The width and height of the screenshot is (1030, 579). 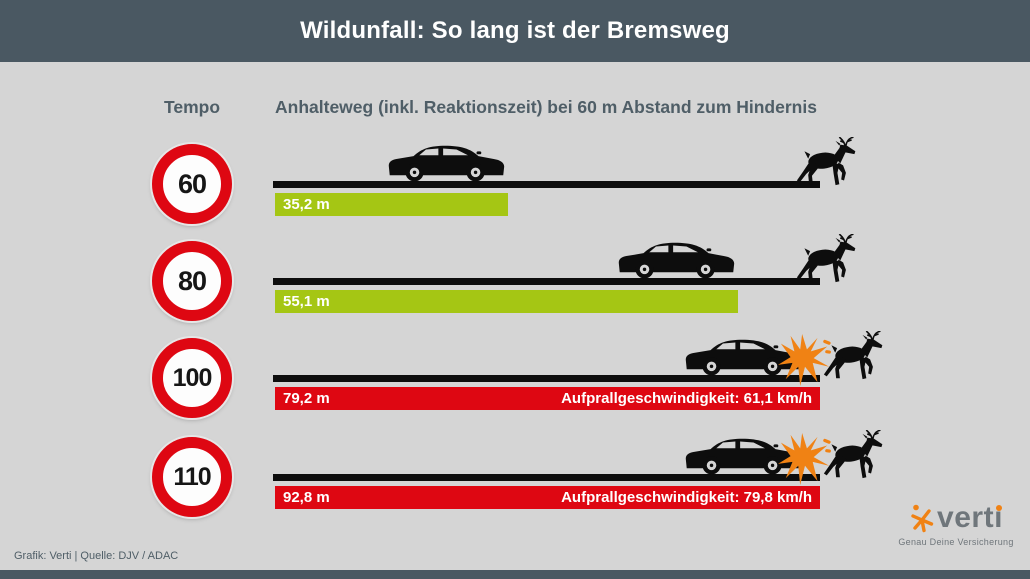 I want to click on bottom-bar, so click(x=515, y=574).